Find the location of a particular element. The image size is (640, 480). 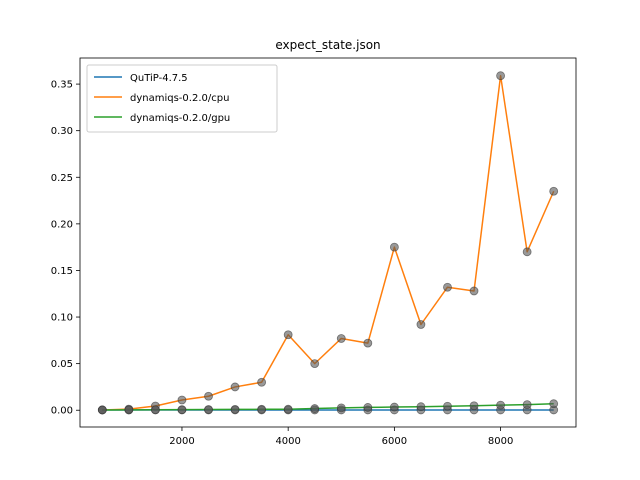

x-tick-label: 8000 is located at coordinates (500, 441).